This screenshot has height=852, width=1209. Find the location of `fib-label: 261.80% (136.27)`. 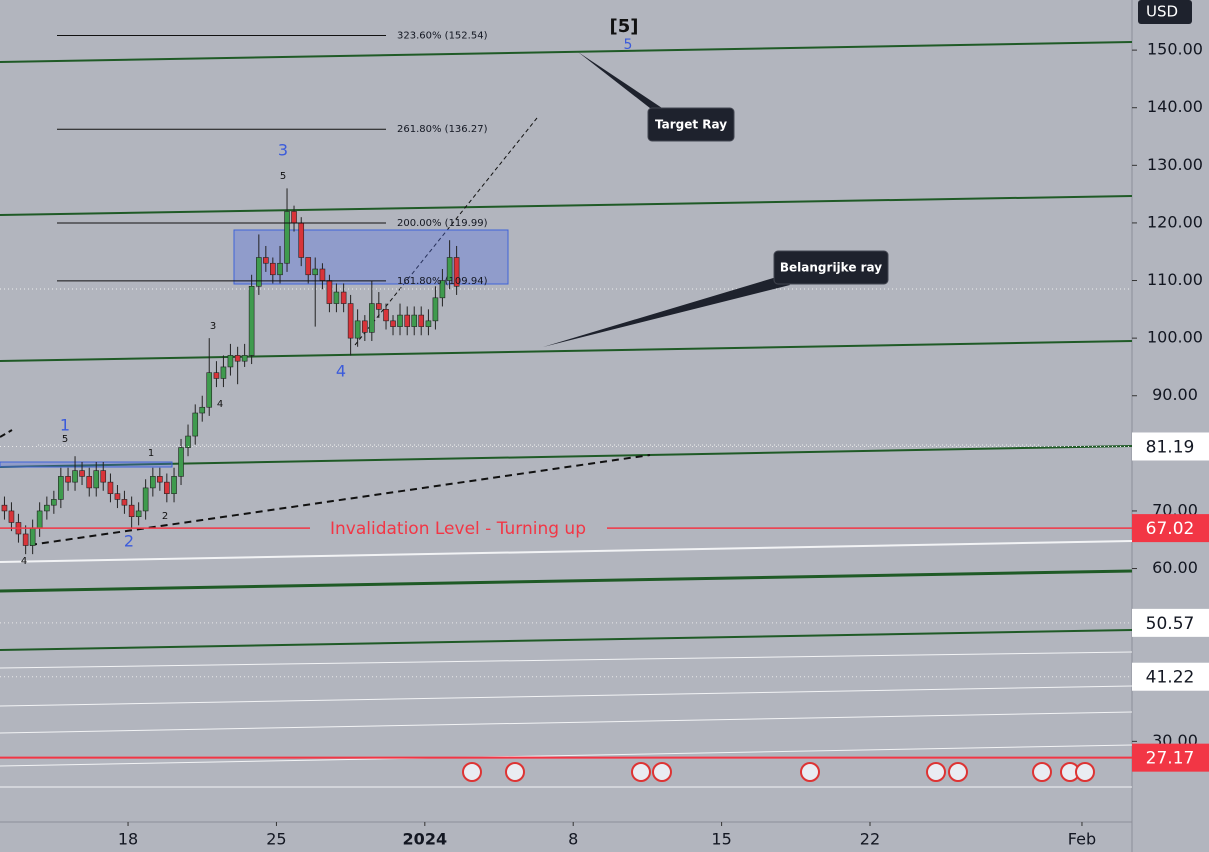

fib-label: 261.80% (136.27) is located at coordinates (442, 129).